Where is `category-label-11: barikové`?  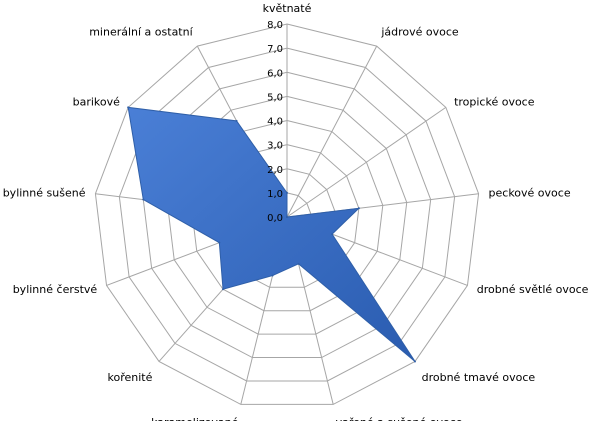
category-label-11: barikové is located at coordinates (97, 102).